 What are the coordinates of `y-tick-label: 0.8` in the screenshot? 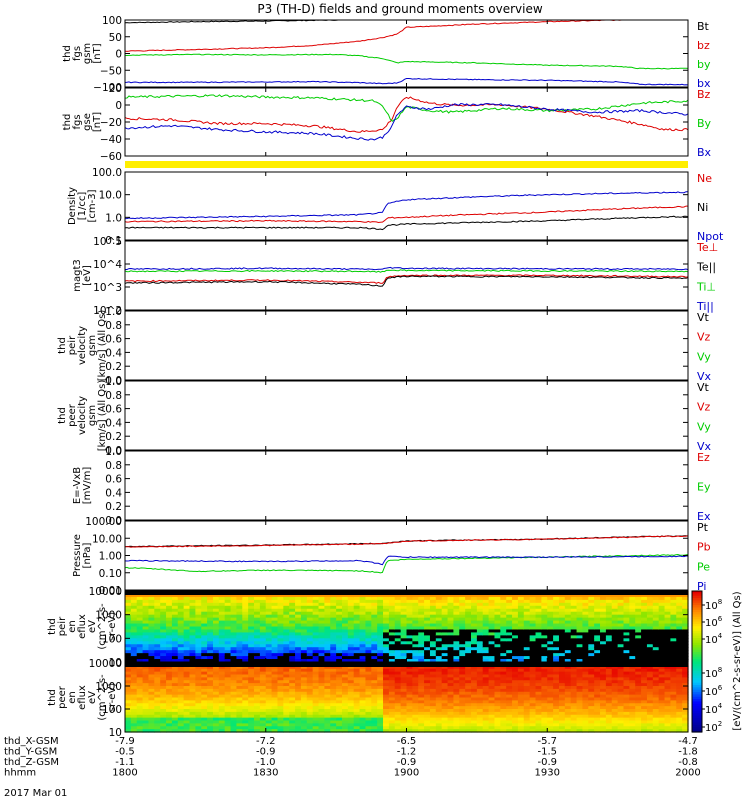 It's located at (113, 396).